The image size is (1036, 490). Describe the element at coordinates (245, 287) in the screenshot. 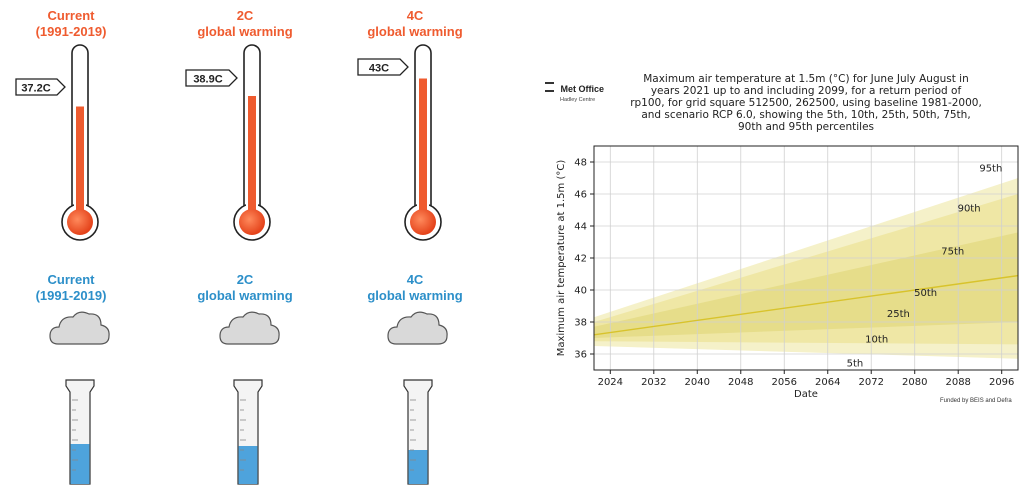

I see `rain-col-title-2c: 2C global warming` at that location.